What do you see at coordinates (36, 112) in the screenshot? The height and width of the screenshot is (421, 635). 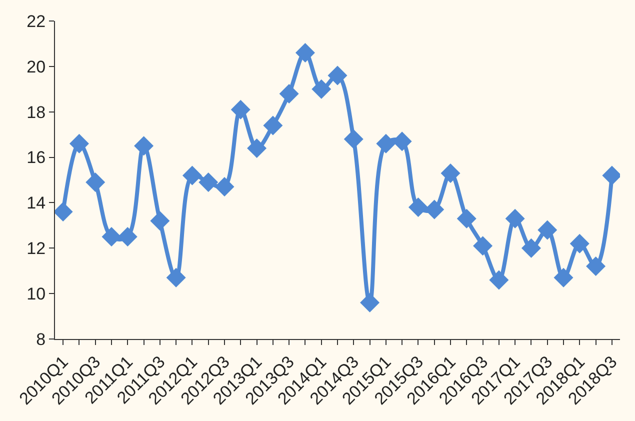 I see `y-tick-label: 18` at bounding box center [36, 112].